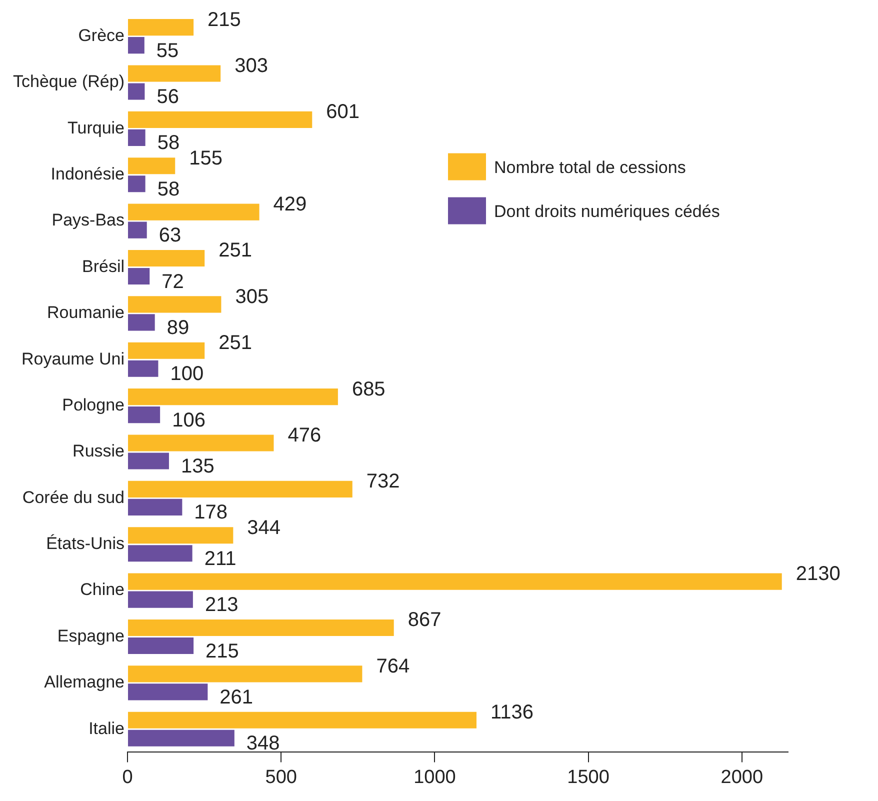 The width and height of the screenshot is (878, 801). I want to click on data-label: 685, so click(369, 389).